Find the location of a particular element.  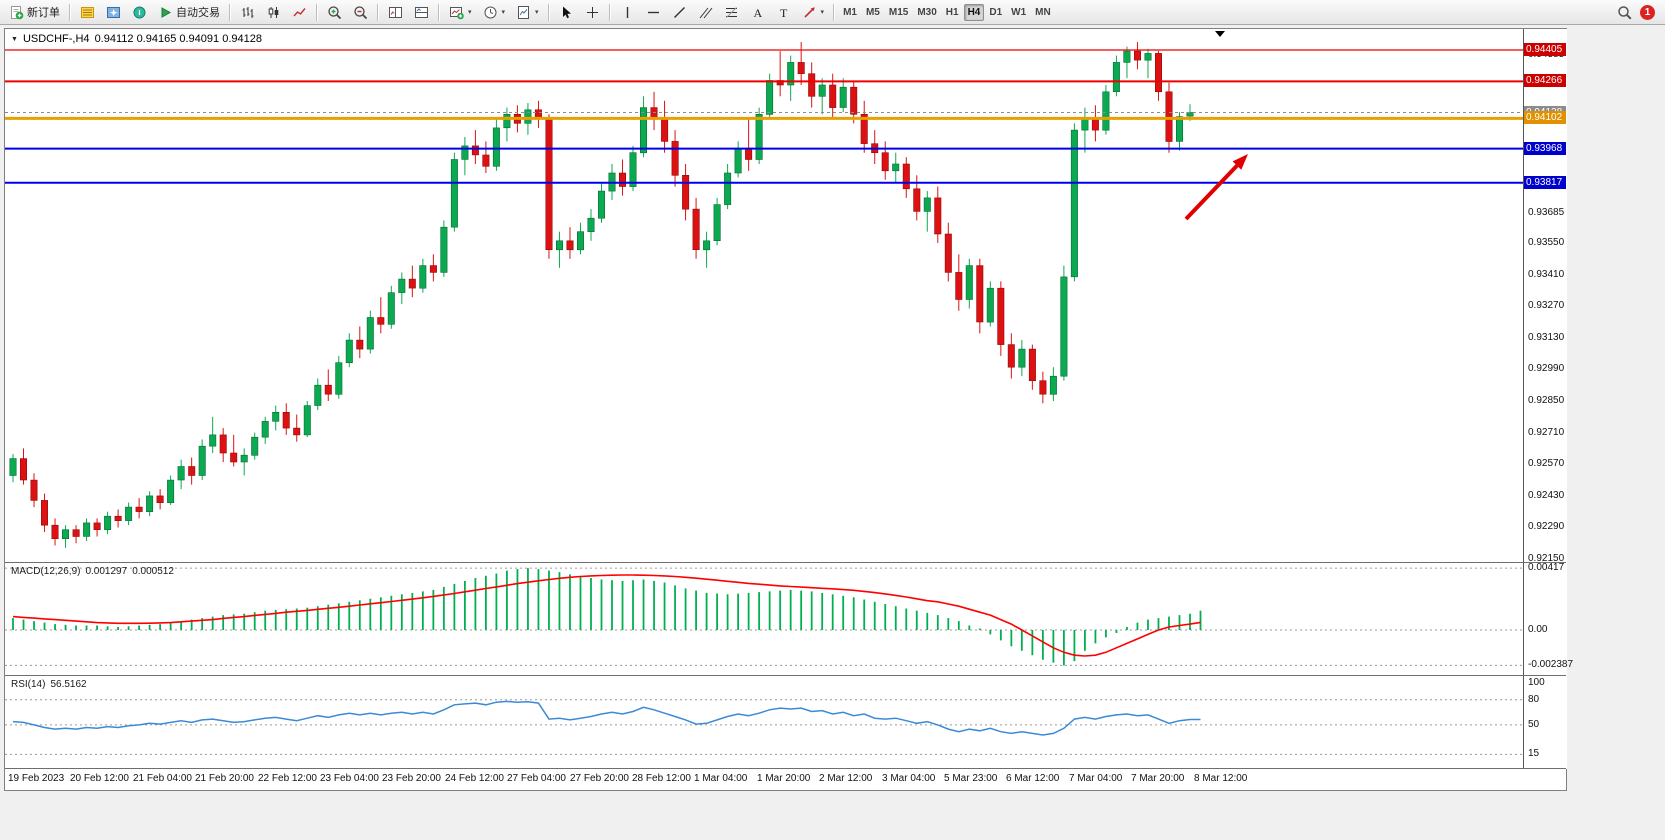

search-icon is located at coordinates (1624, 12).